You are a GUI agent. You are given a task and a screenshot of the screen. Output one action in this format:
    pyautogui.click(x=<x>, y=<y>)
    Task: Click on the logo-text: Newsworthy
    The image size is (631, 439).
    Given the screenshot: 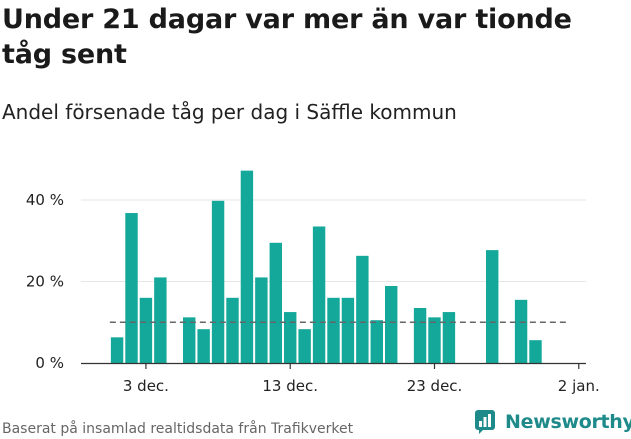 What is the action you would take?
    pyautogui.click(x=568, y=422)
    